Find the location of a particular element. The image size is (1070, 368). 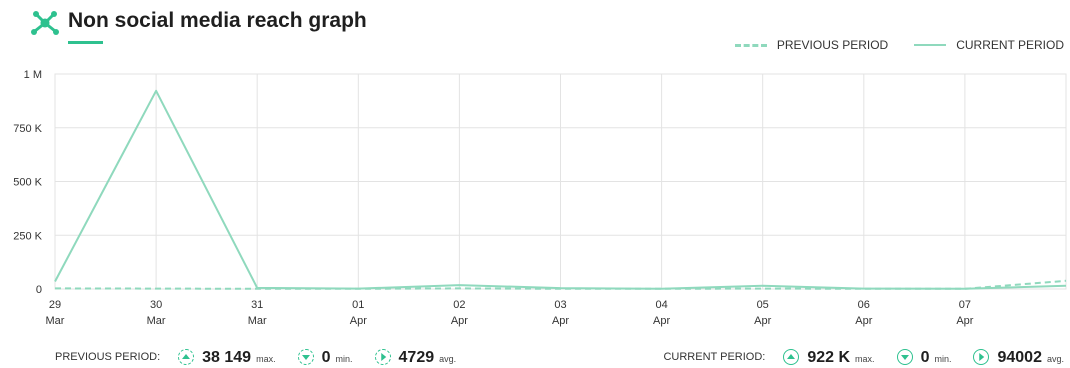

current-min-value: 0 is located at coordinates (925, 357).